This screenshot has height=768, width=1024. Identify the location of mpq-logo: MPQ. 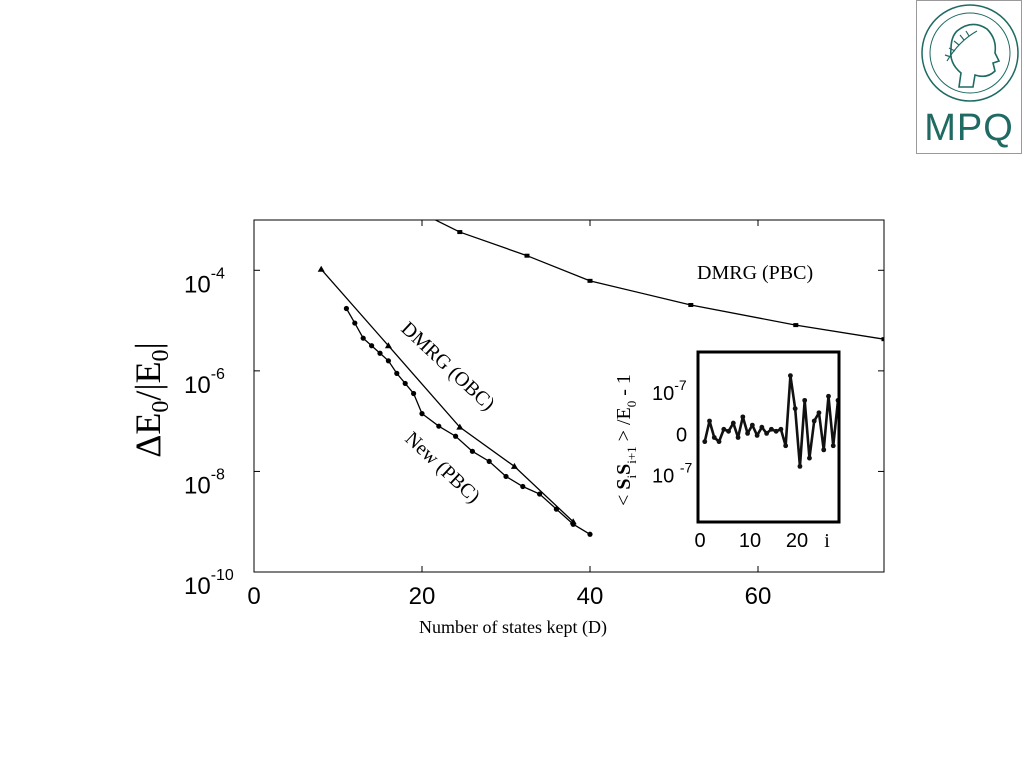
(969, 77).